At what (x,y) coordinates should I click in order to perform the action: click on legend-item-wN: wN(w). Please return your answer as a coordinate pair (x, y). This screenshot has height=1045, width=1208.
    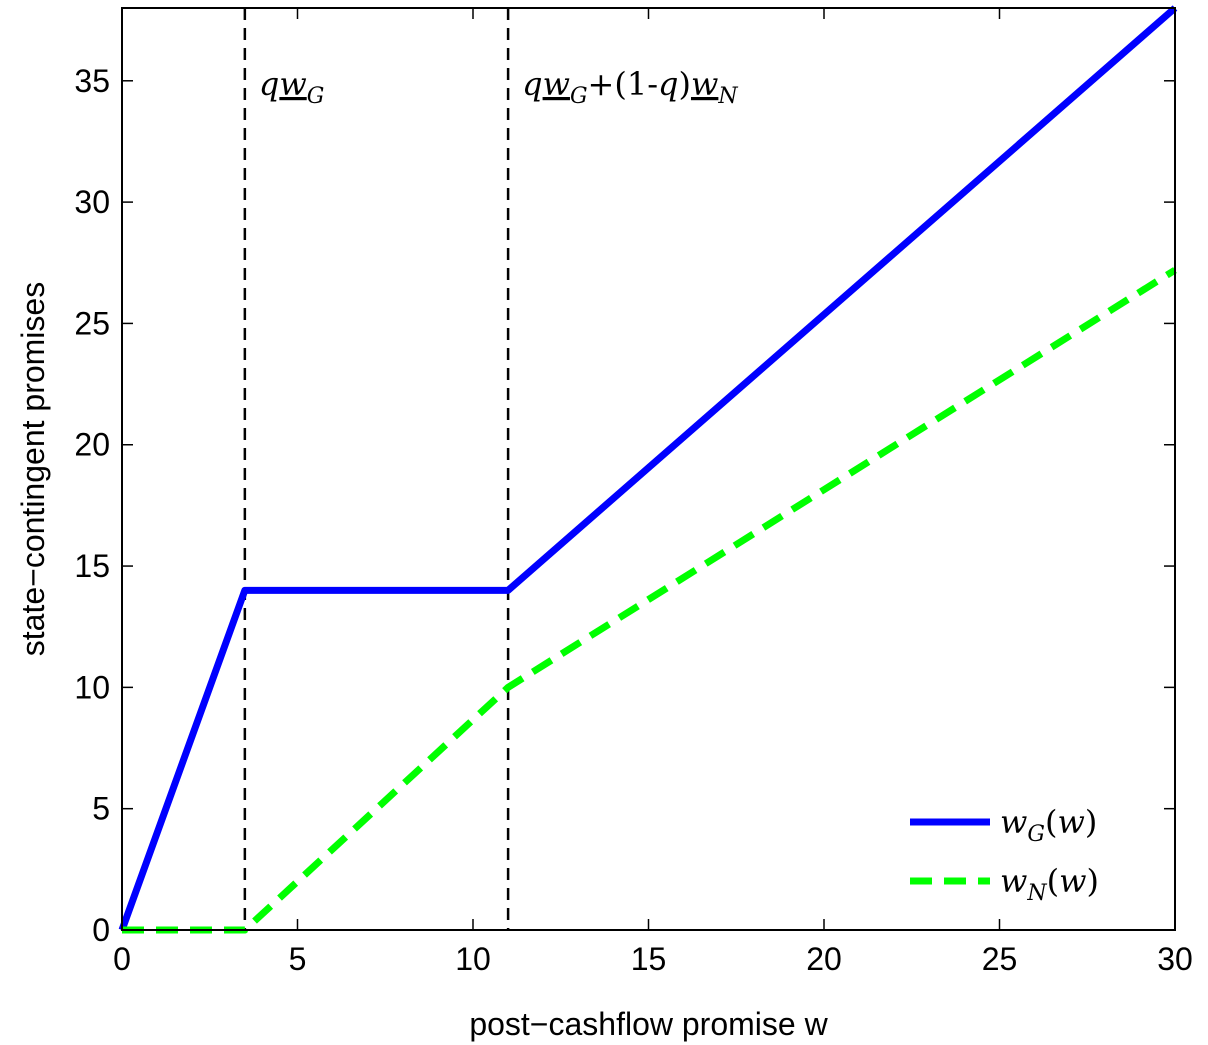
    Looking at the image, I should click on (1004, 884).